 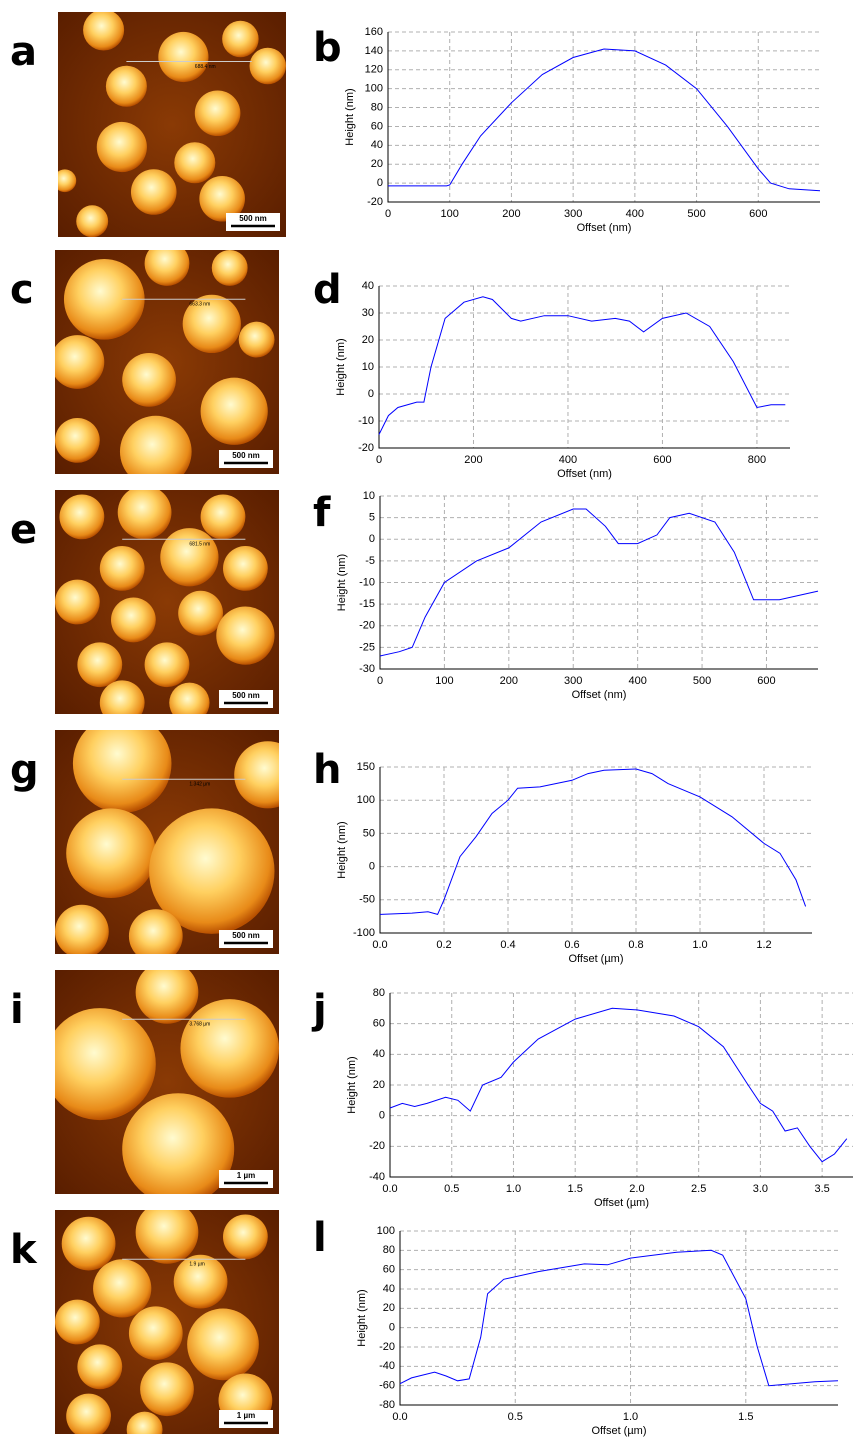 What do you see at coordinates (17, 1010) in the screenshot?
I see `panel-label: i` at bounding box center [17, 1010].